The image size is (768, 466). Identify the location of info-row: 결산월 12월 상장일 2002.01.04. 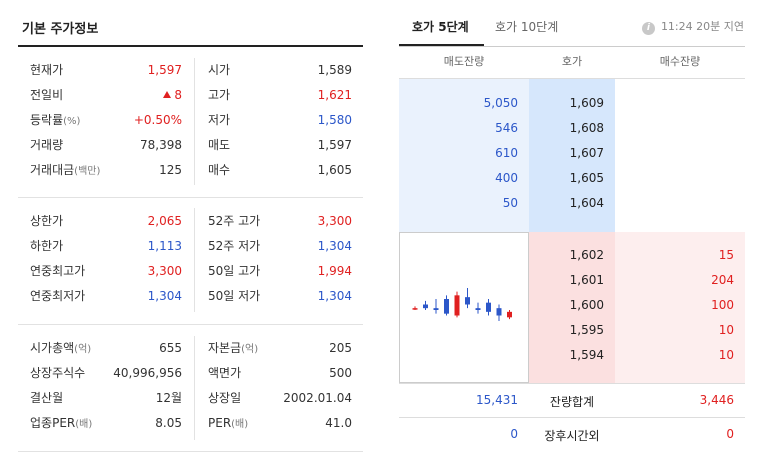
(191, 398).